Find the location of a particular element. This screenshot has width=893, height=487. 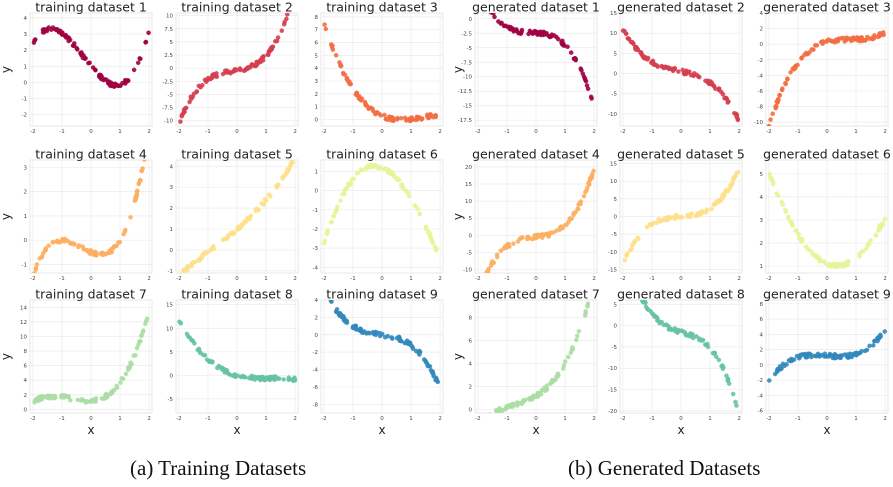

x-tick-label: 2 is located at coordinates (149, 419).